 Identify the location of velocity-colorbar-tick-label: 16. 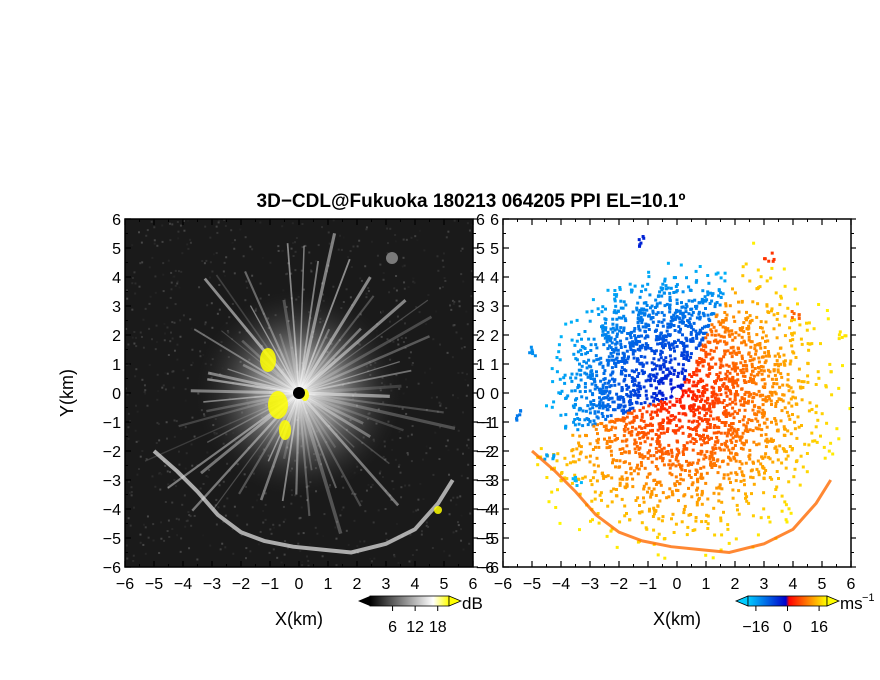
(819, 627).